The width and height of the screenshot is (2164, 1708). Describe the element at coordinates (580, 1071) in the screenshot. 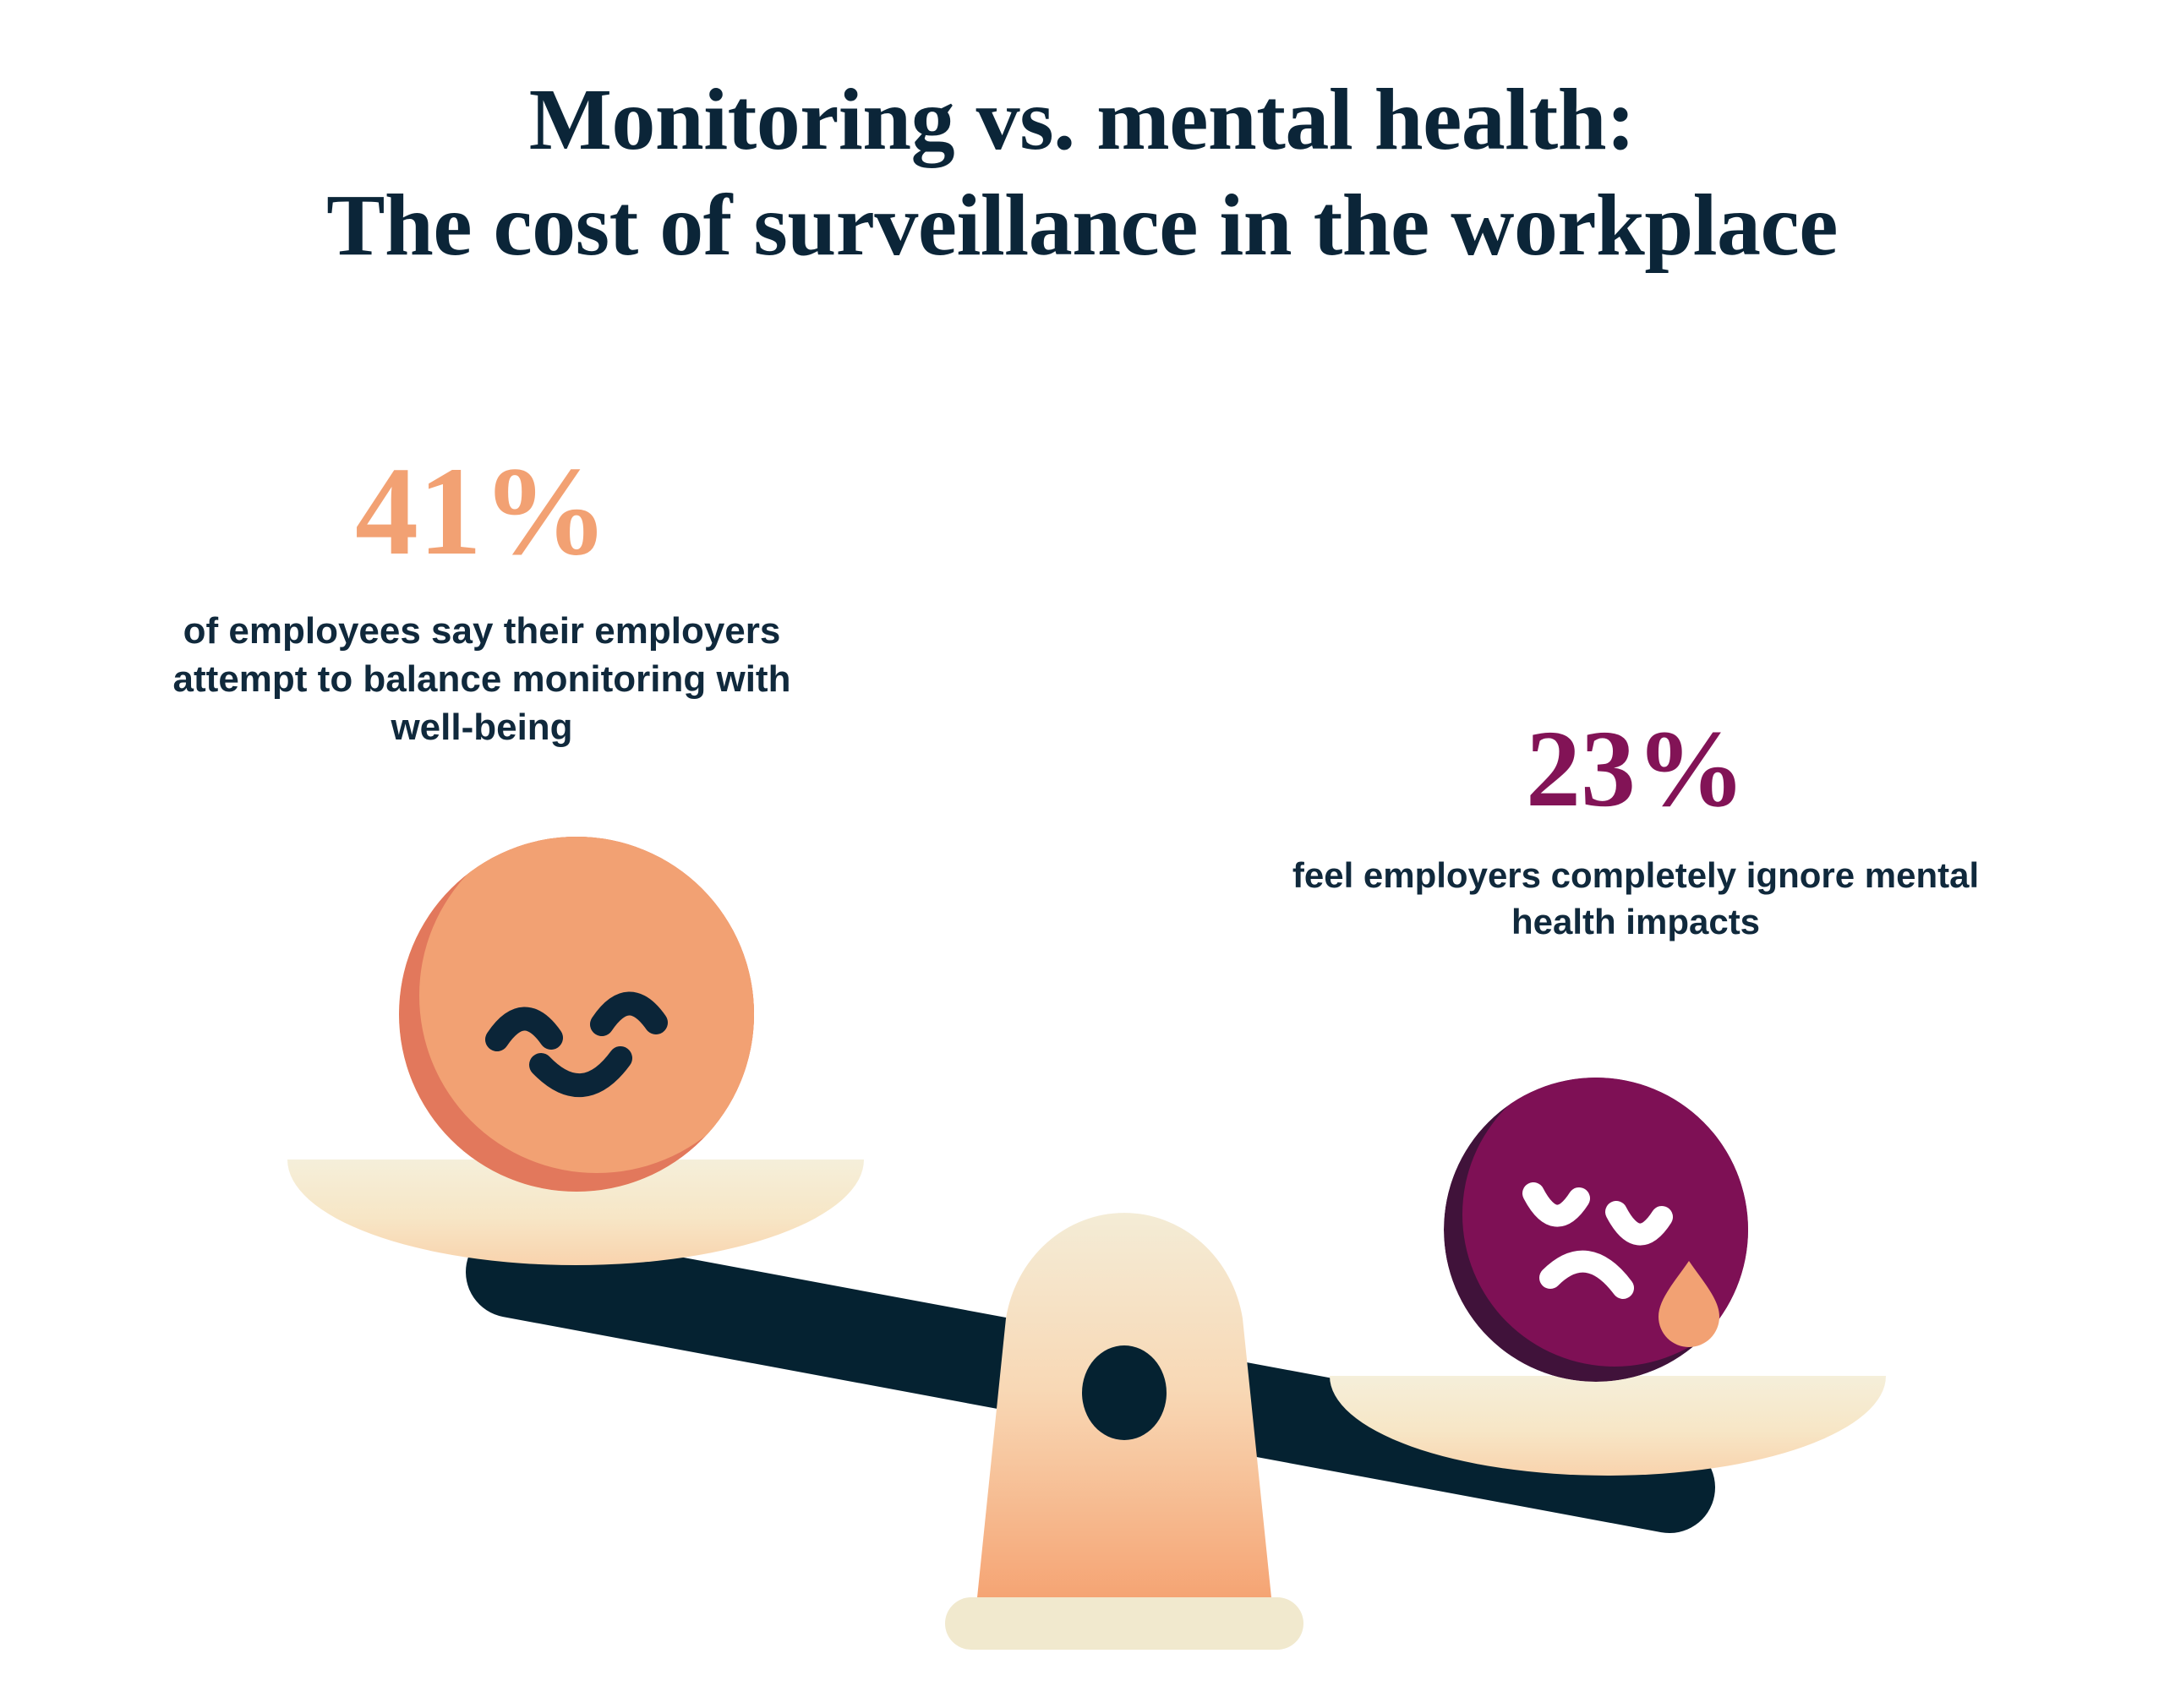

I see `happy-mouth` at that location.